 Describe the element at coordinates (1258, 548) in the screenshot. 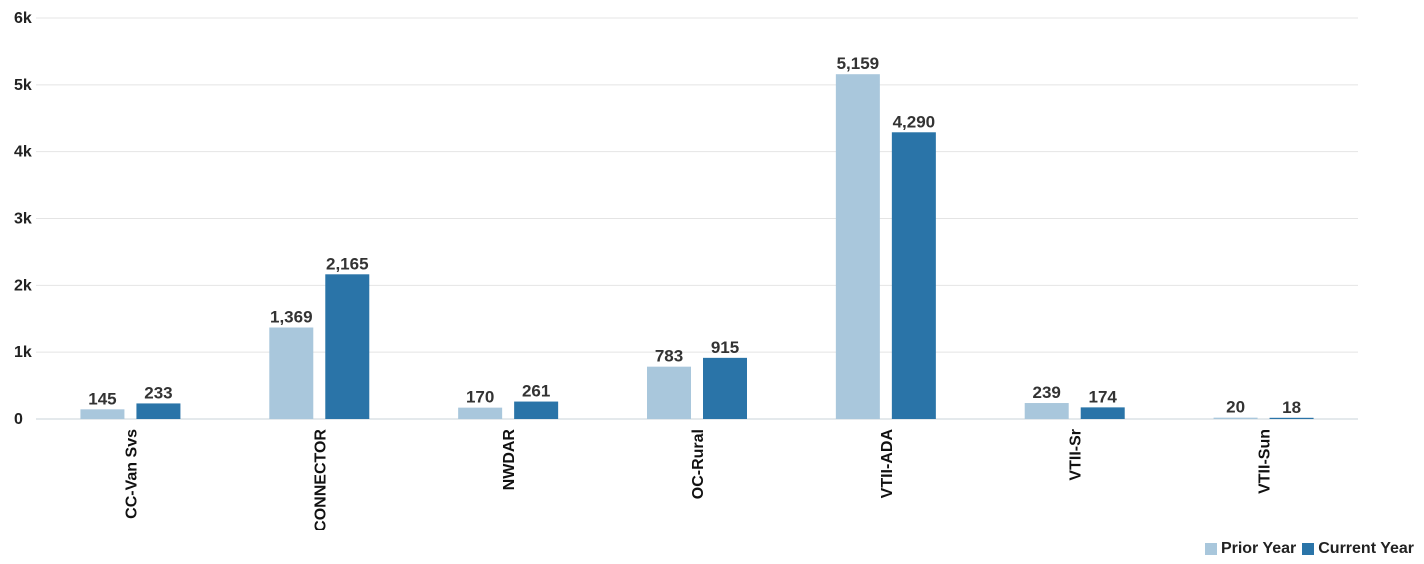

I see `legend-label-prior-year: Prior Year` at that location.